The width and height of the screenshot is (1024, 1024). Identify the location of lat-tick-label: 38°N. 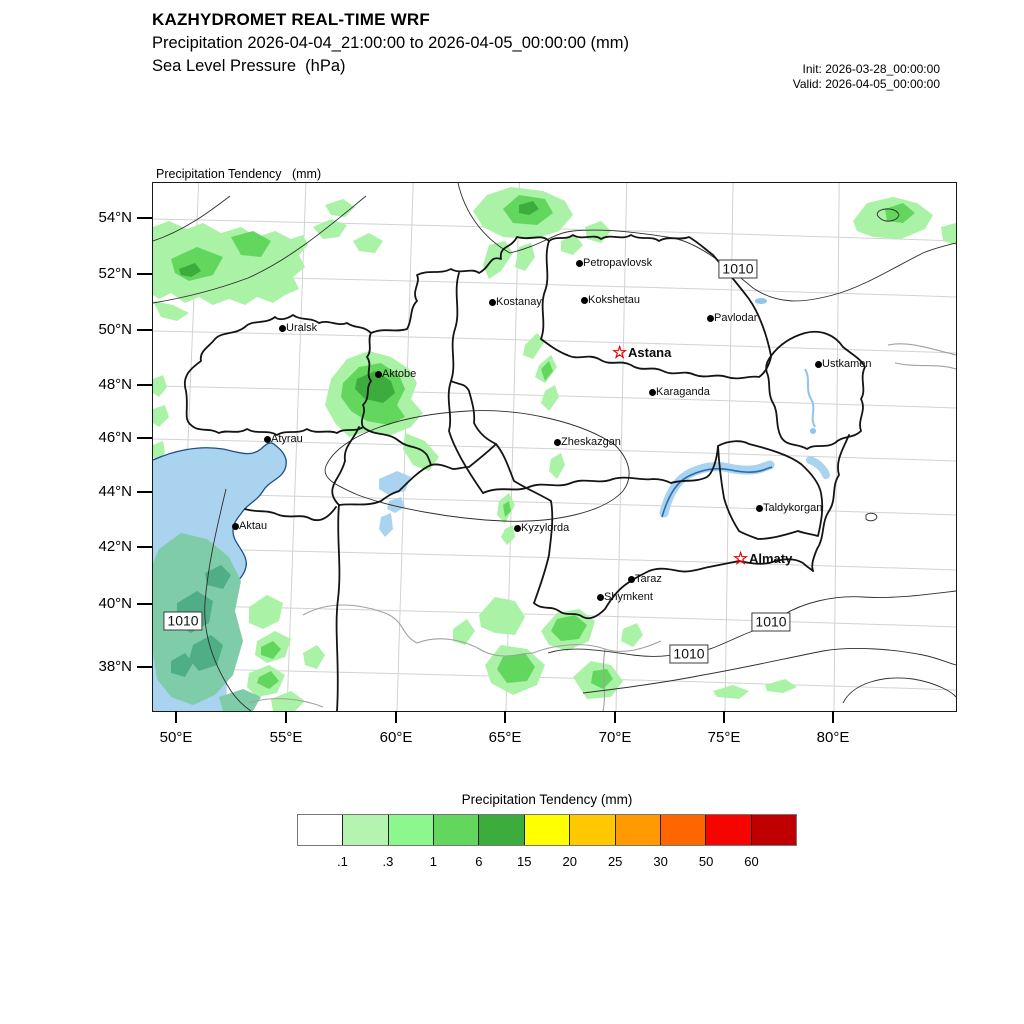
(115, 666).